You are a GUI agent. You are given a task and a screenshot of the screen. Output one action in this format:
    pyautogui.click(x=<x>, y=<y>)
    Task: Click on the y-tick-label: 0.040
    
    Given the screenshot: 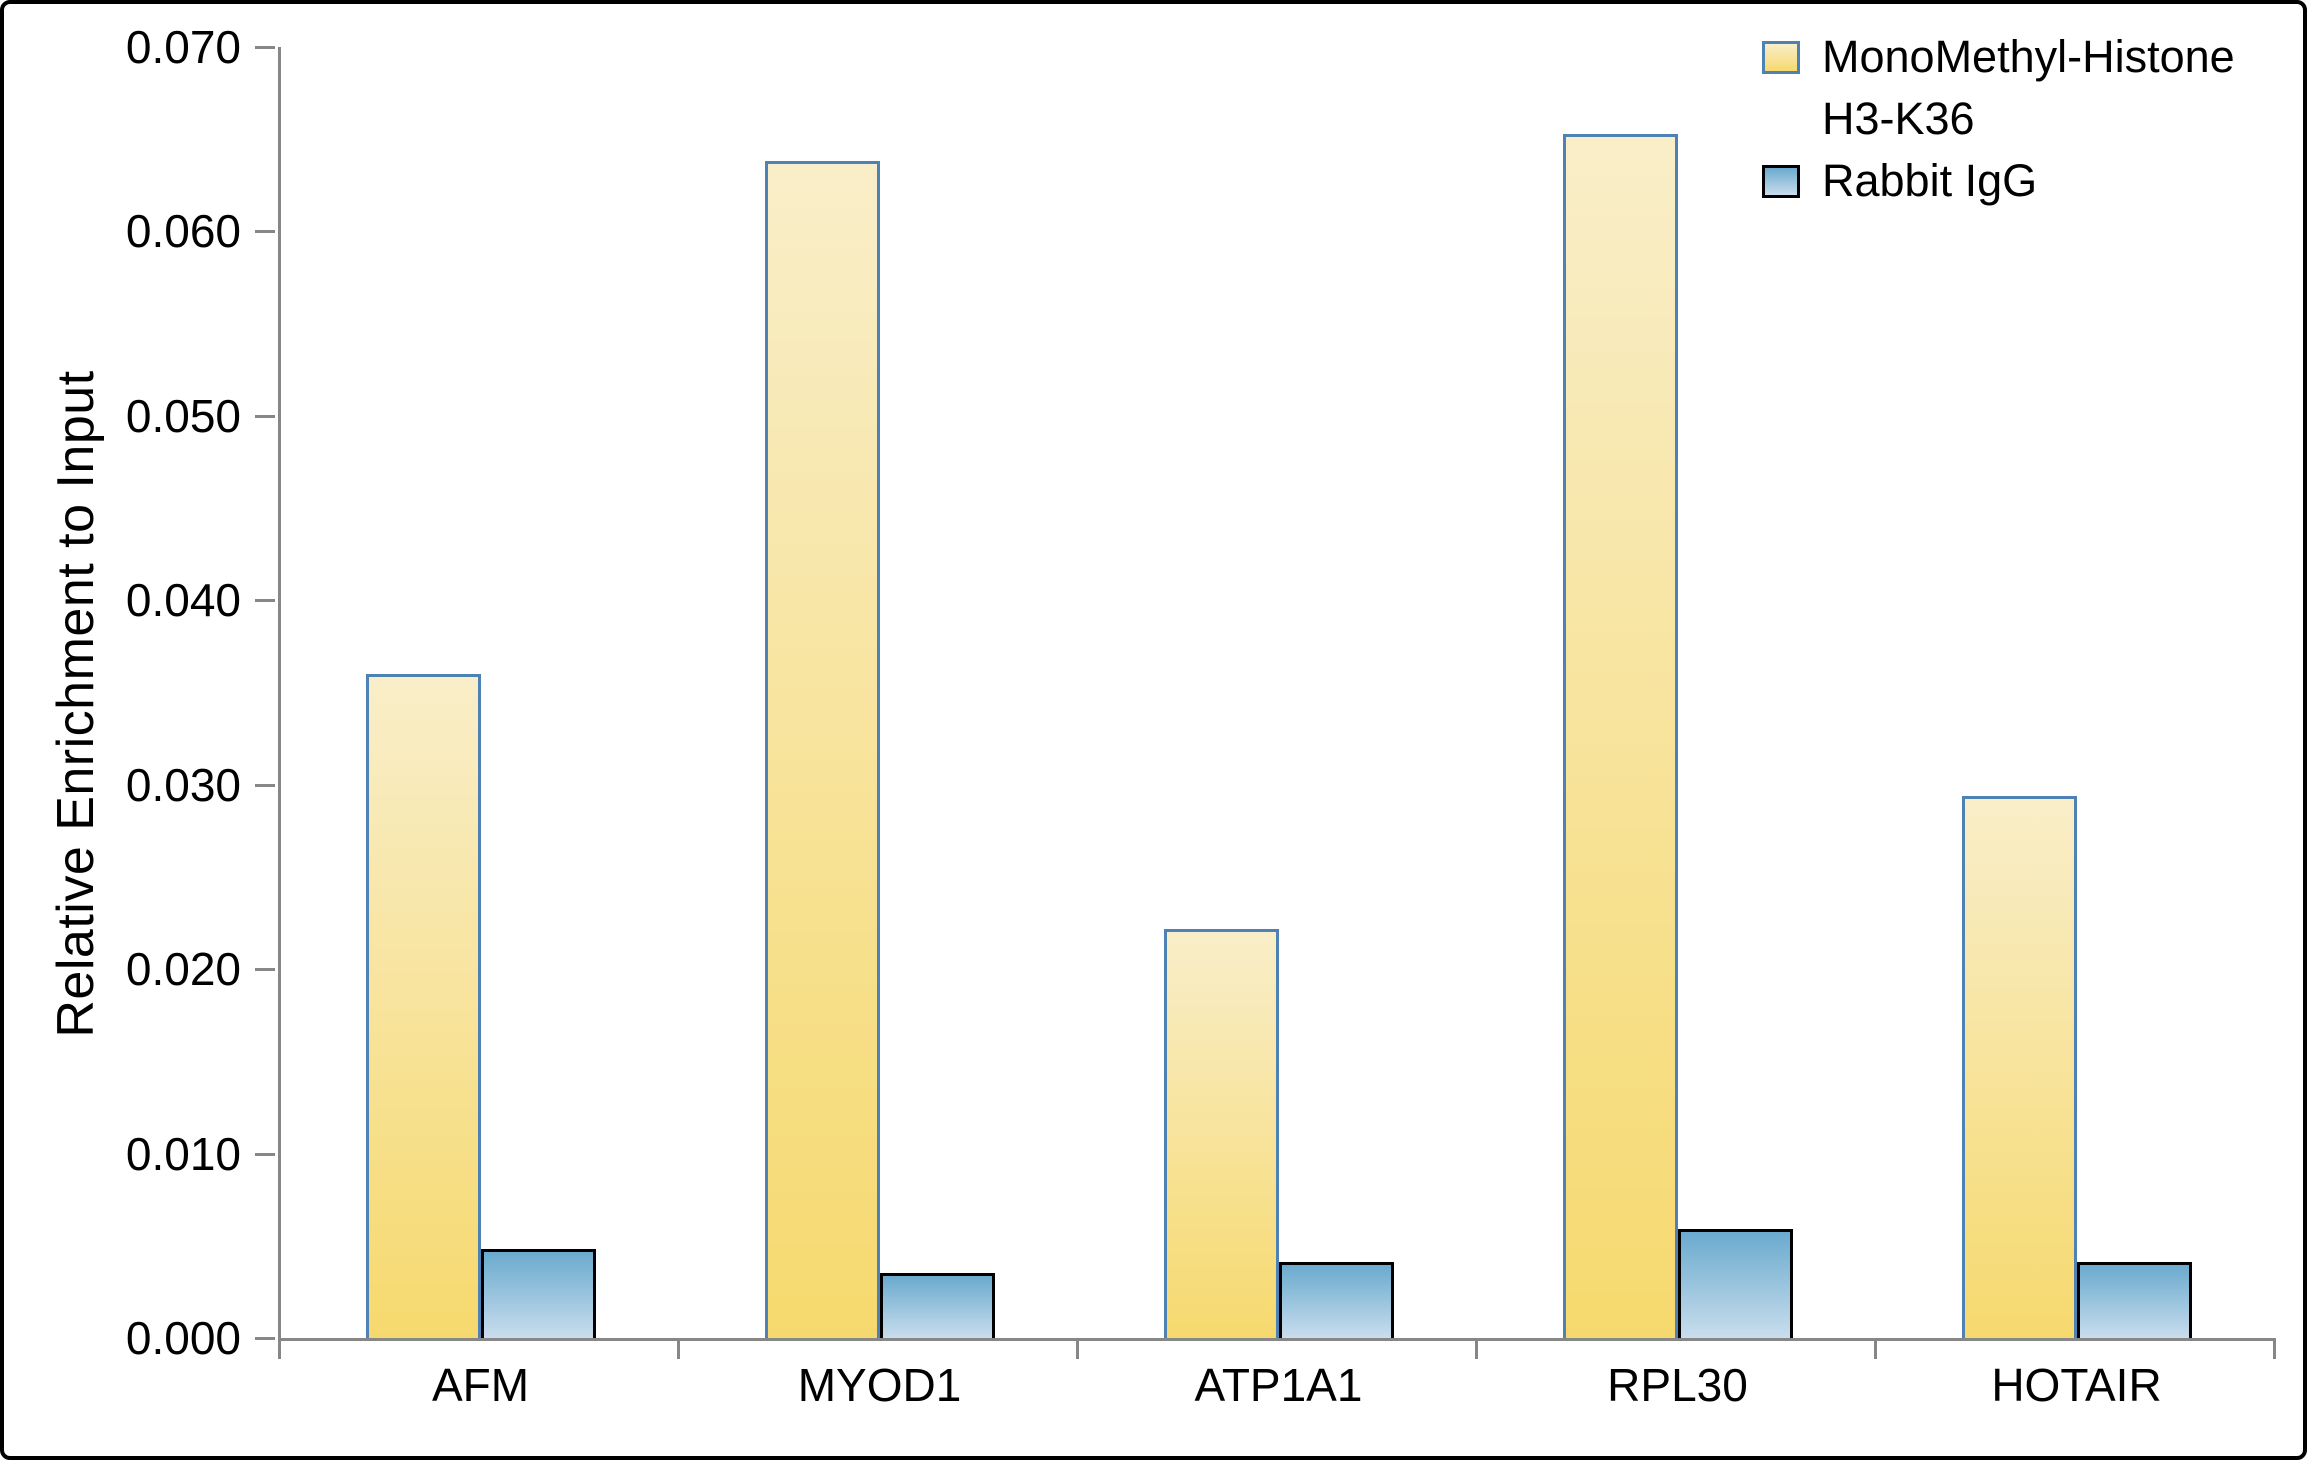 What is the action you would take?
    pyautogui.click(x=183, y=600)
    